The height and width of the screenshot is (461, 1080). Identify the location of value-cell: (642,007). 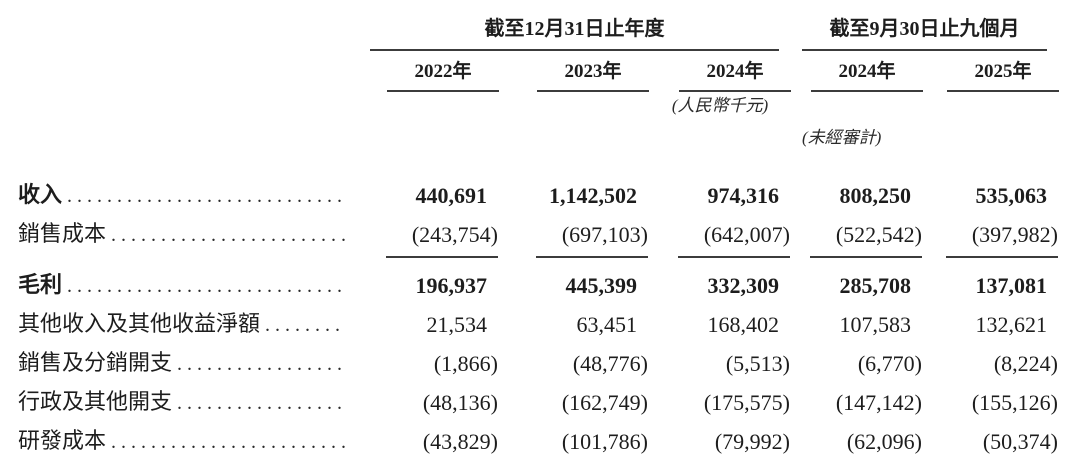
(720, 239).